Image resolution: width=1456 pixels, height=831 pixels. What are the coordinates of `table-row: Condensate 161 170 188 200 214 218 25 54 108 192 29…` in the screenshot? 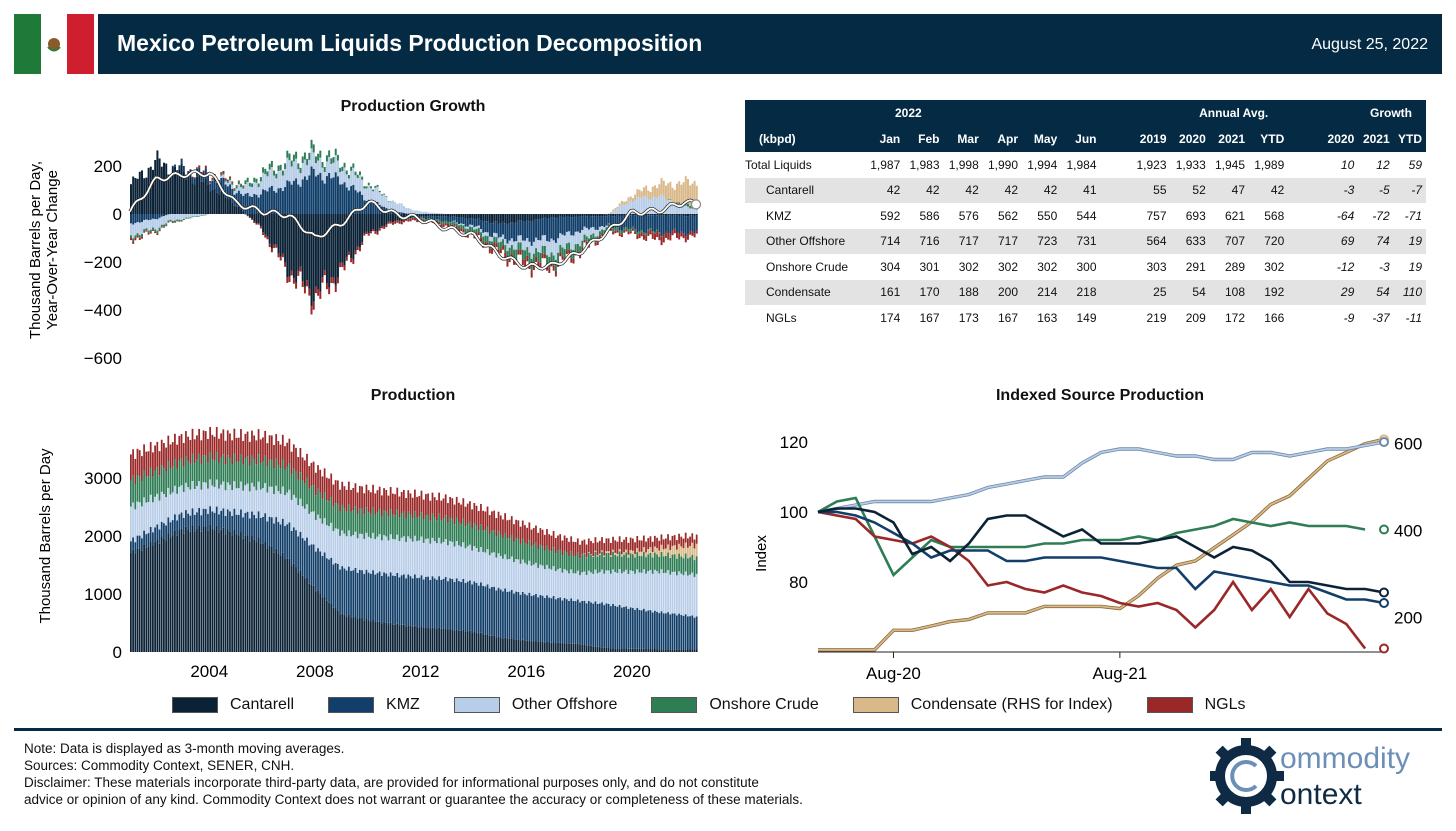 It's located at (1085, 292).